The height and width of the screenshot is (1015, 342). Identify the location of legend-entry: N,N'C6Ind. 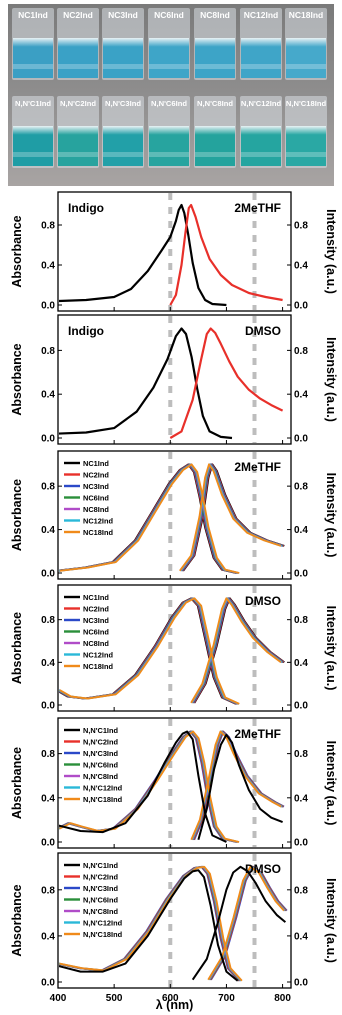
(101, 765).